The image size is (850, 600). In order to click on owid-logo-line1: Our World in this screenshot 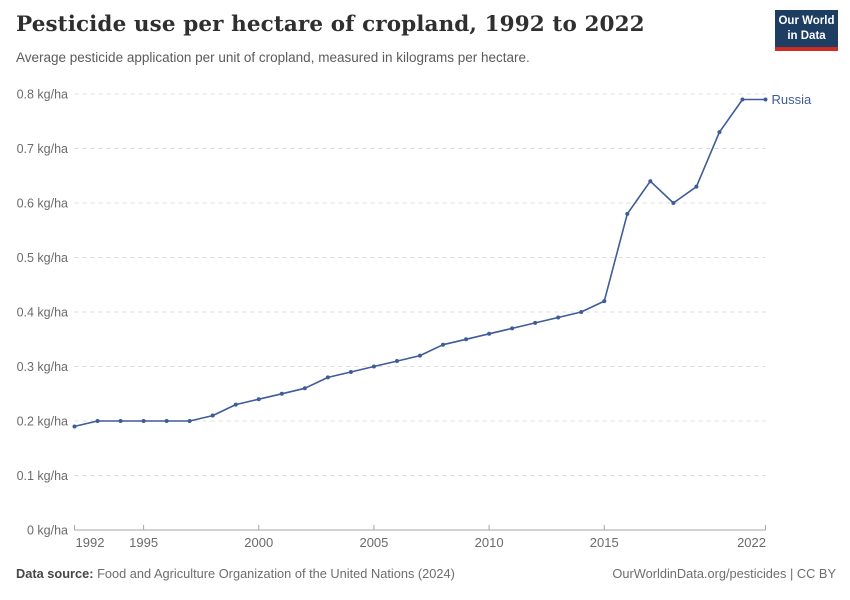, I will do `click(806, 21)`.